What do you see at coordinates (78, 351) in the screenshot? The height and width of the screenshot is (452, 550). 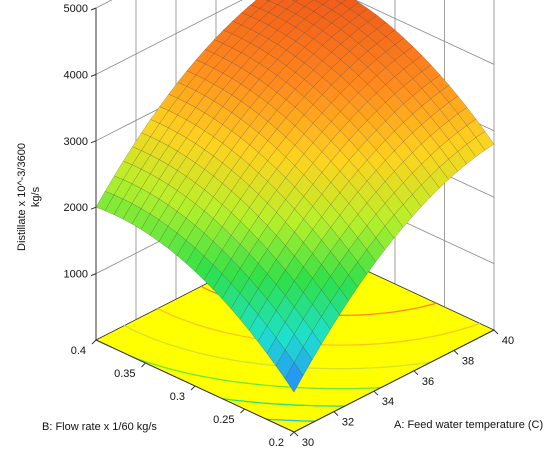 I see `y-tick-label: 0.4` at bounding box center [78, 351].